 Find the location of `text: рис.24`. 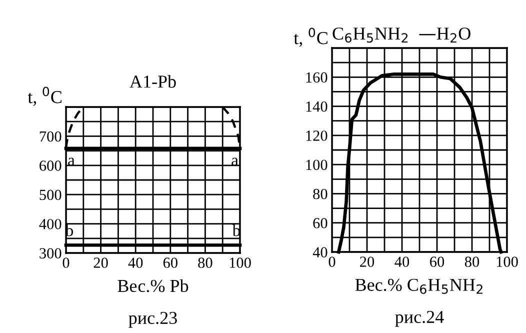

text: рис.24 is located at coordinates (419, 318).